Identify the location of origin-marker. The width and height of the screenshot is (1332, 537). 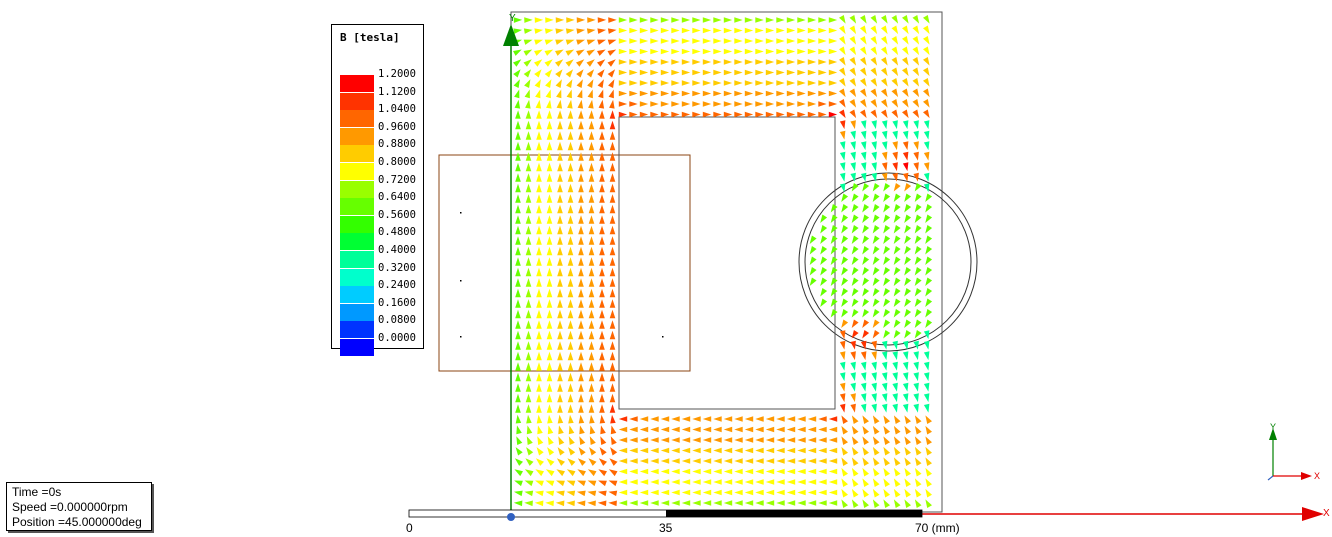
(511, 517).